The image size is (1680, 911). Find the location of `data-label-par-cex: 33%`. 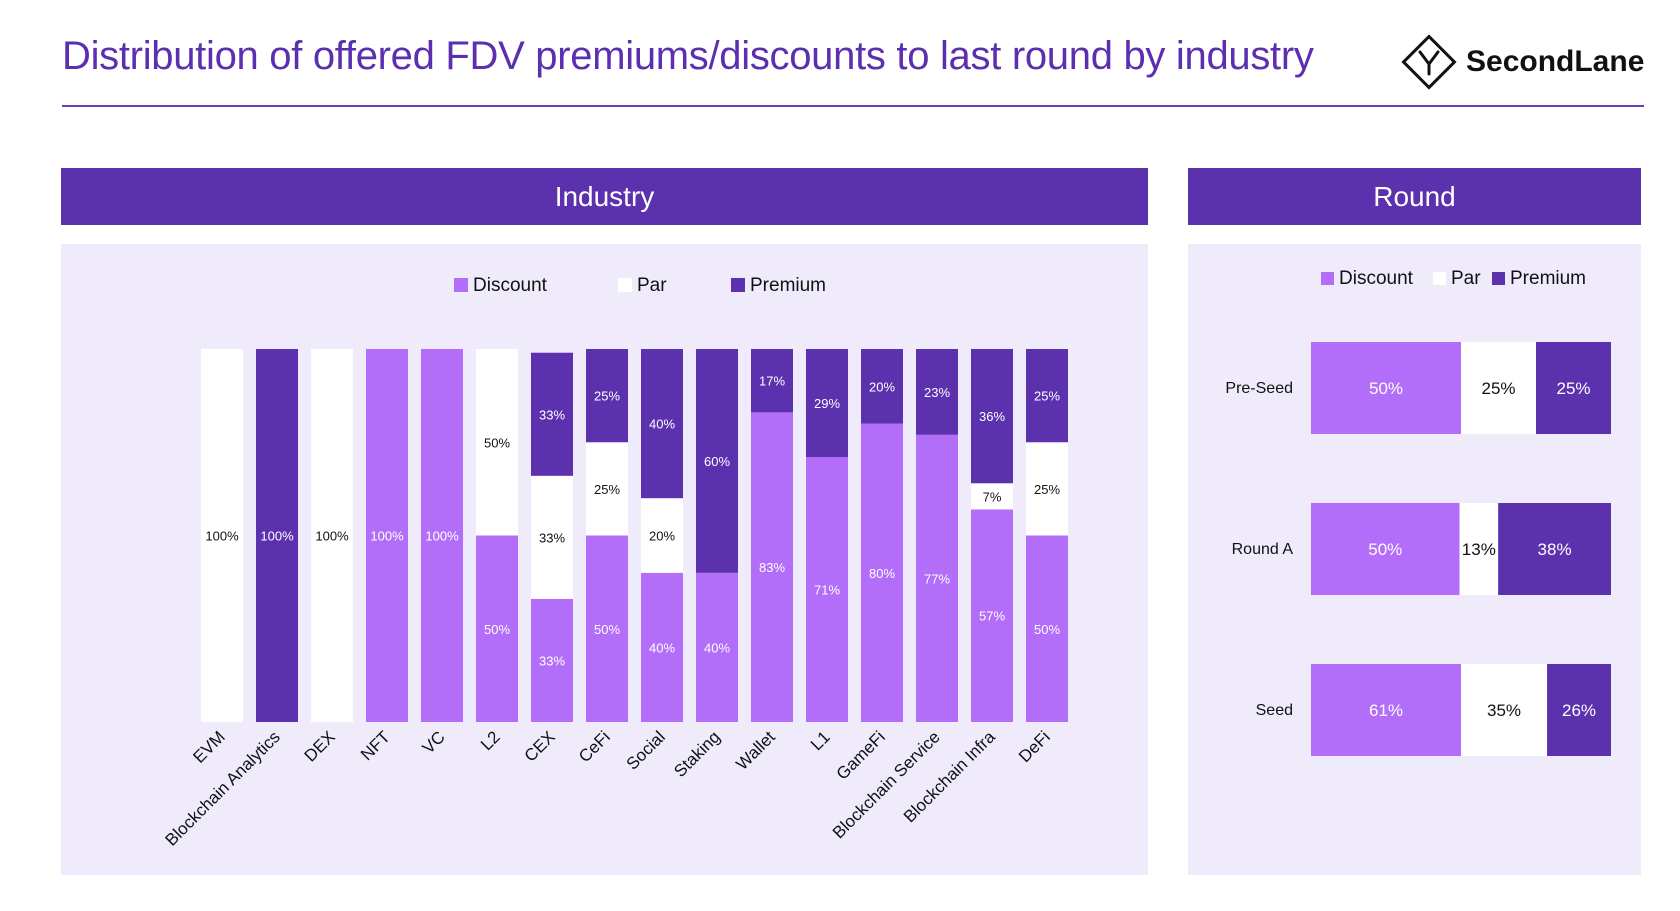

data-label-par-cex: 33% is located at coordinates (552, 537).